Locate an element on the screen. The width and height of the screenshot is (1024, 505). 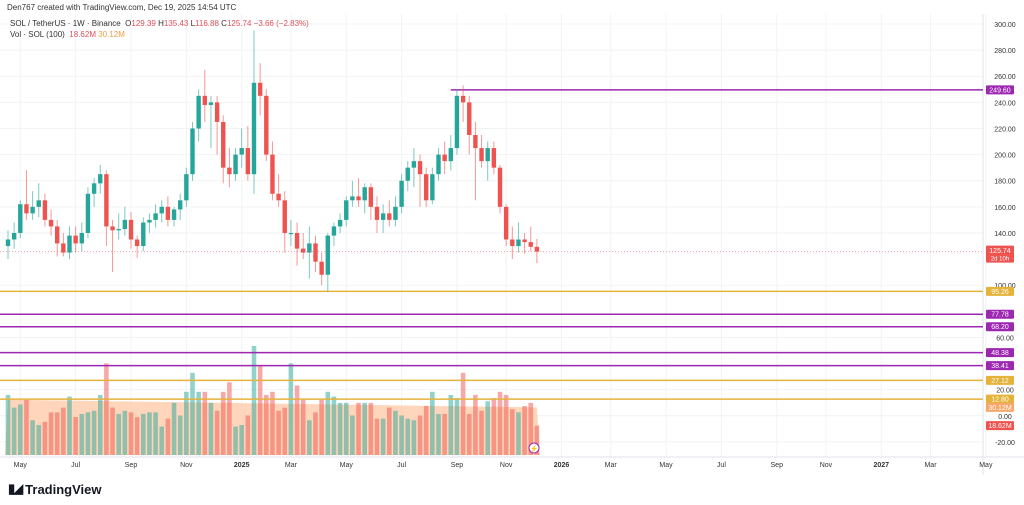
open-label: O is located at coordinates (128, 23).